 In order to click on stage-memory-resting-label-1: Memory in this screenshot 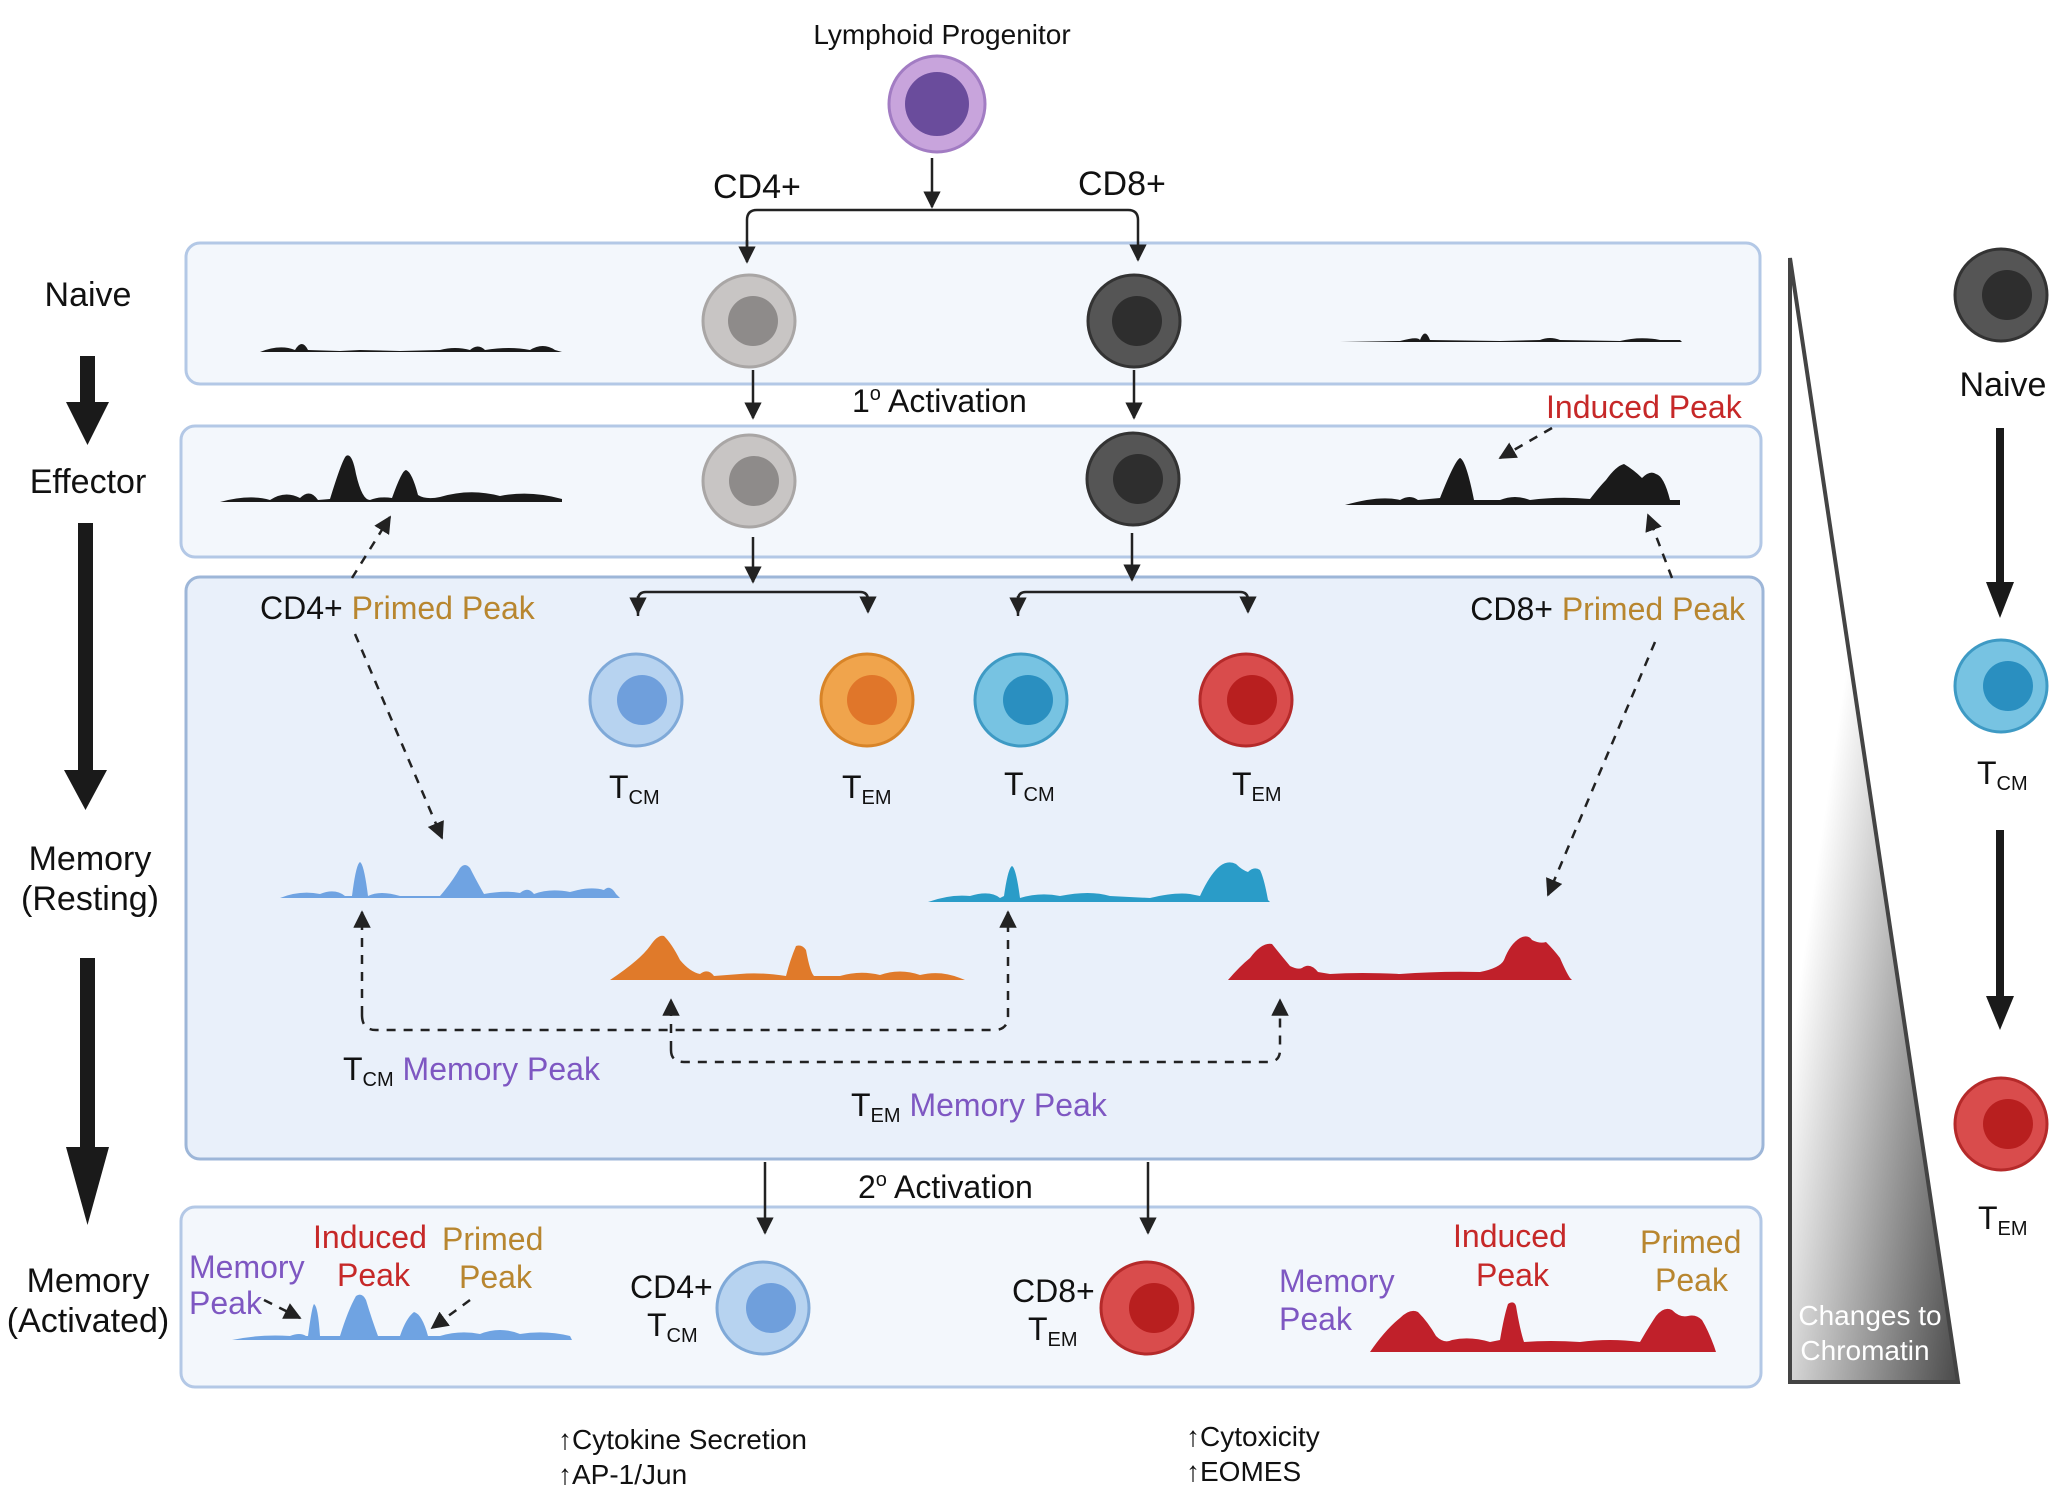, I will do `click(90, 859)`.